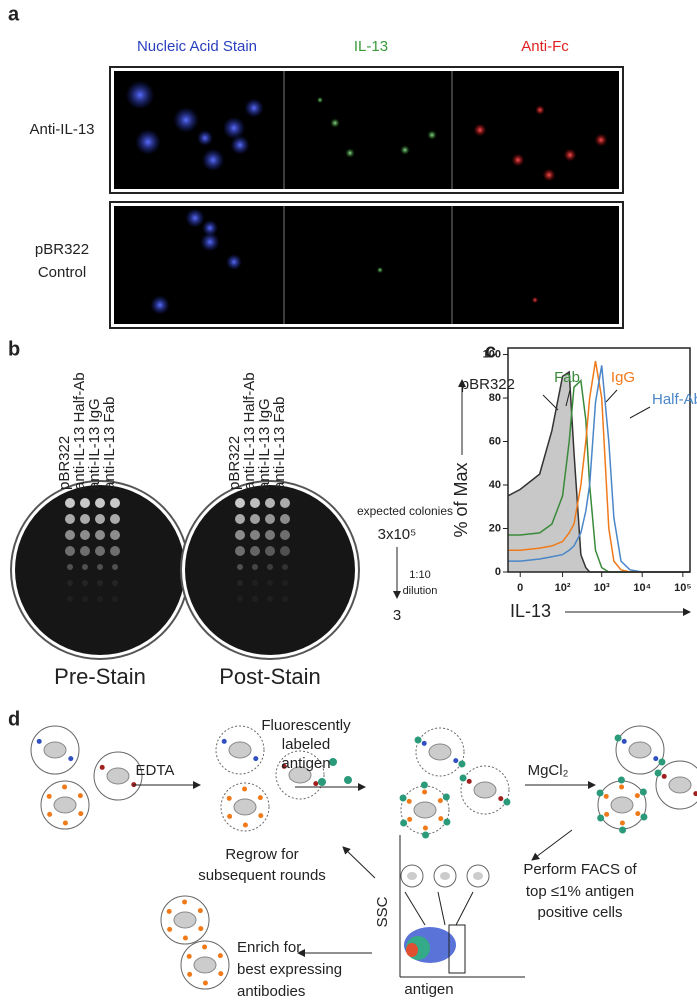 The width and height of the screenshot is (697, 1001). What do you see at coordinates (62, 272) in the screenshot?
I see `row-label: Control` at bounding box center [62, 272].